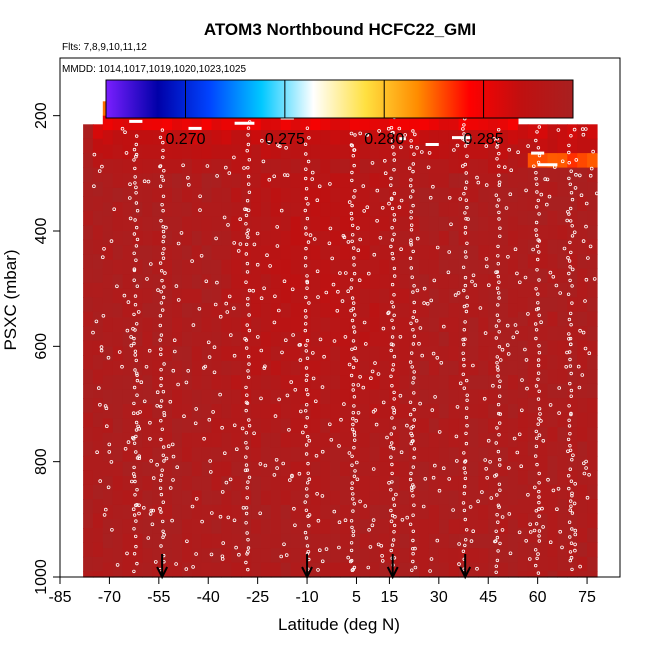  Describe the element at coordinates (257, 597) in the screenshot. I see `x-tick-label: -25` at that location.